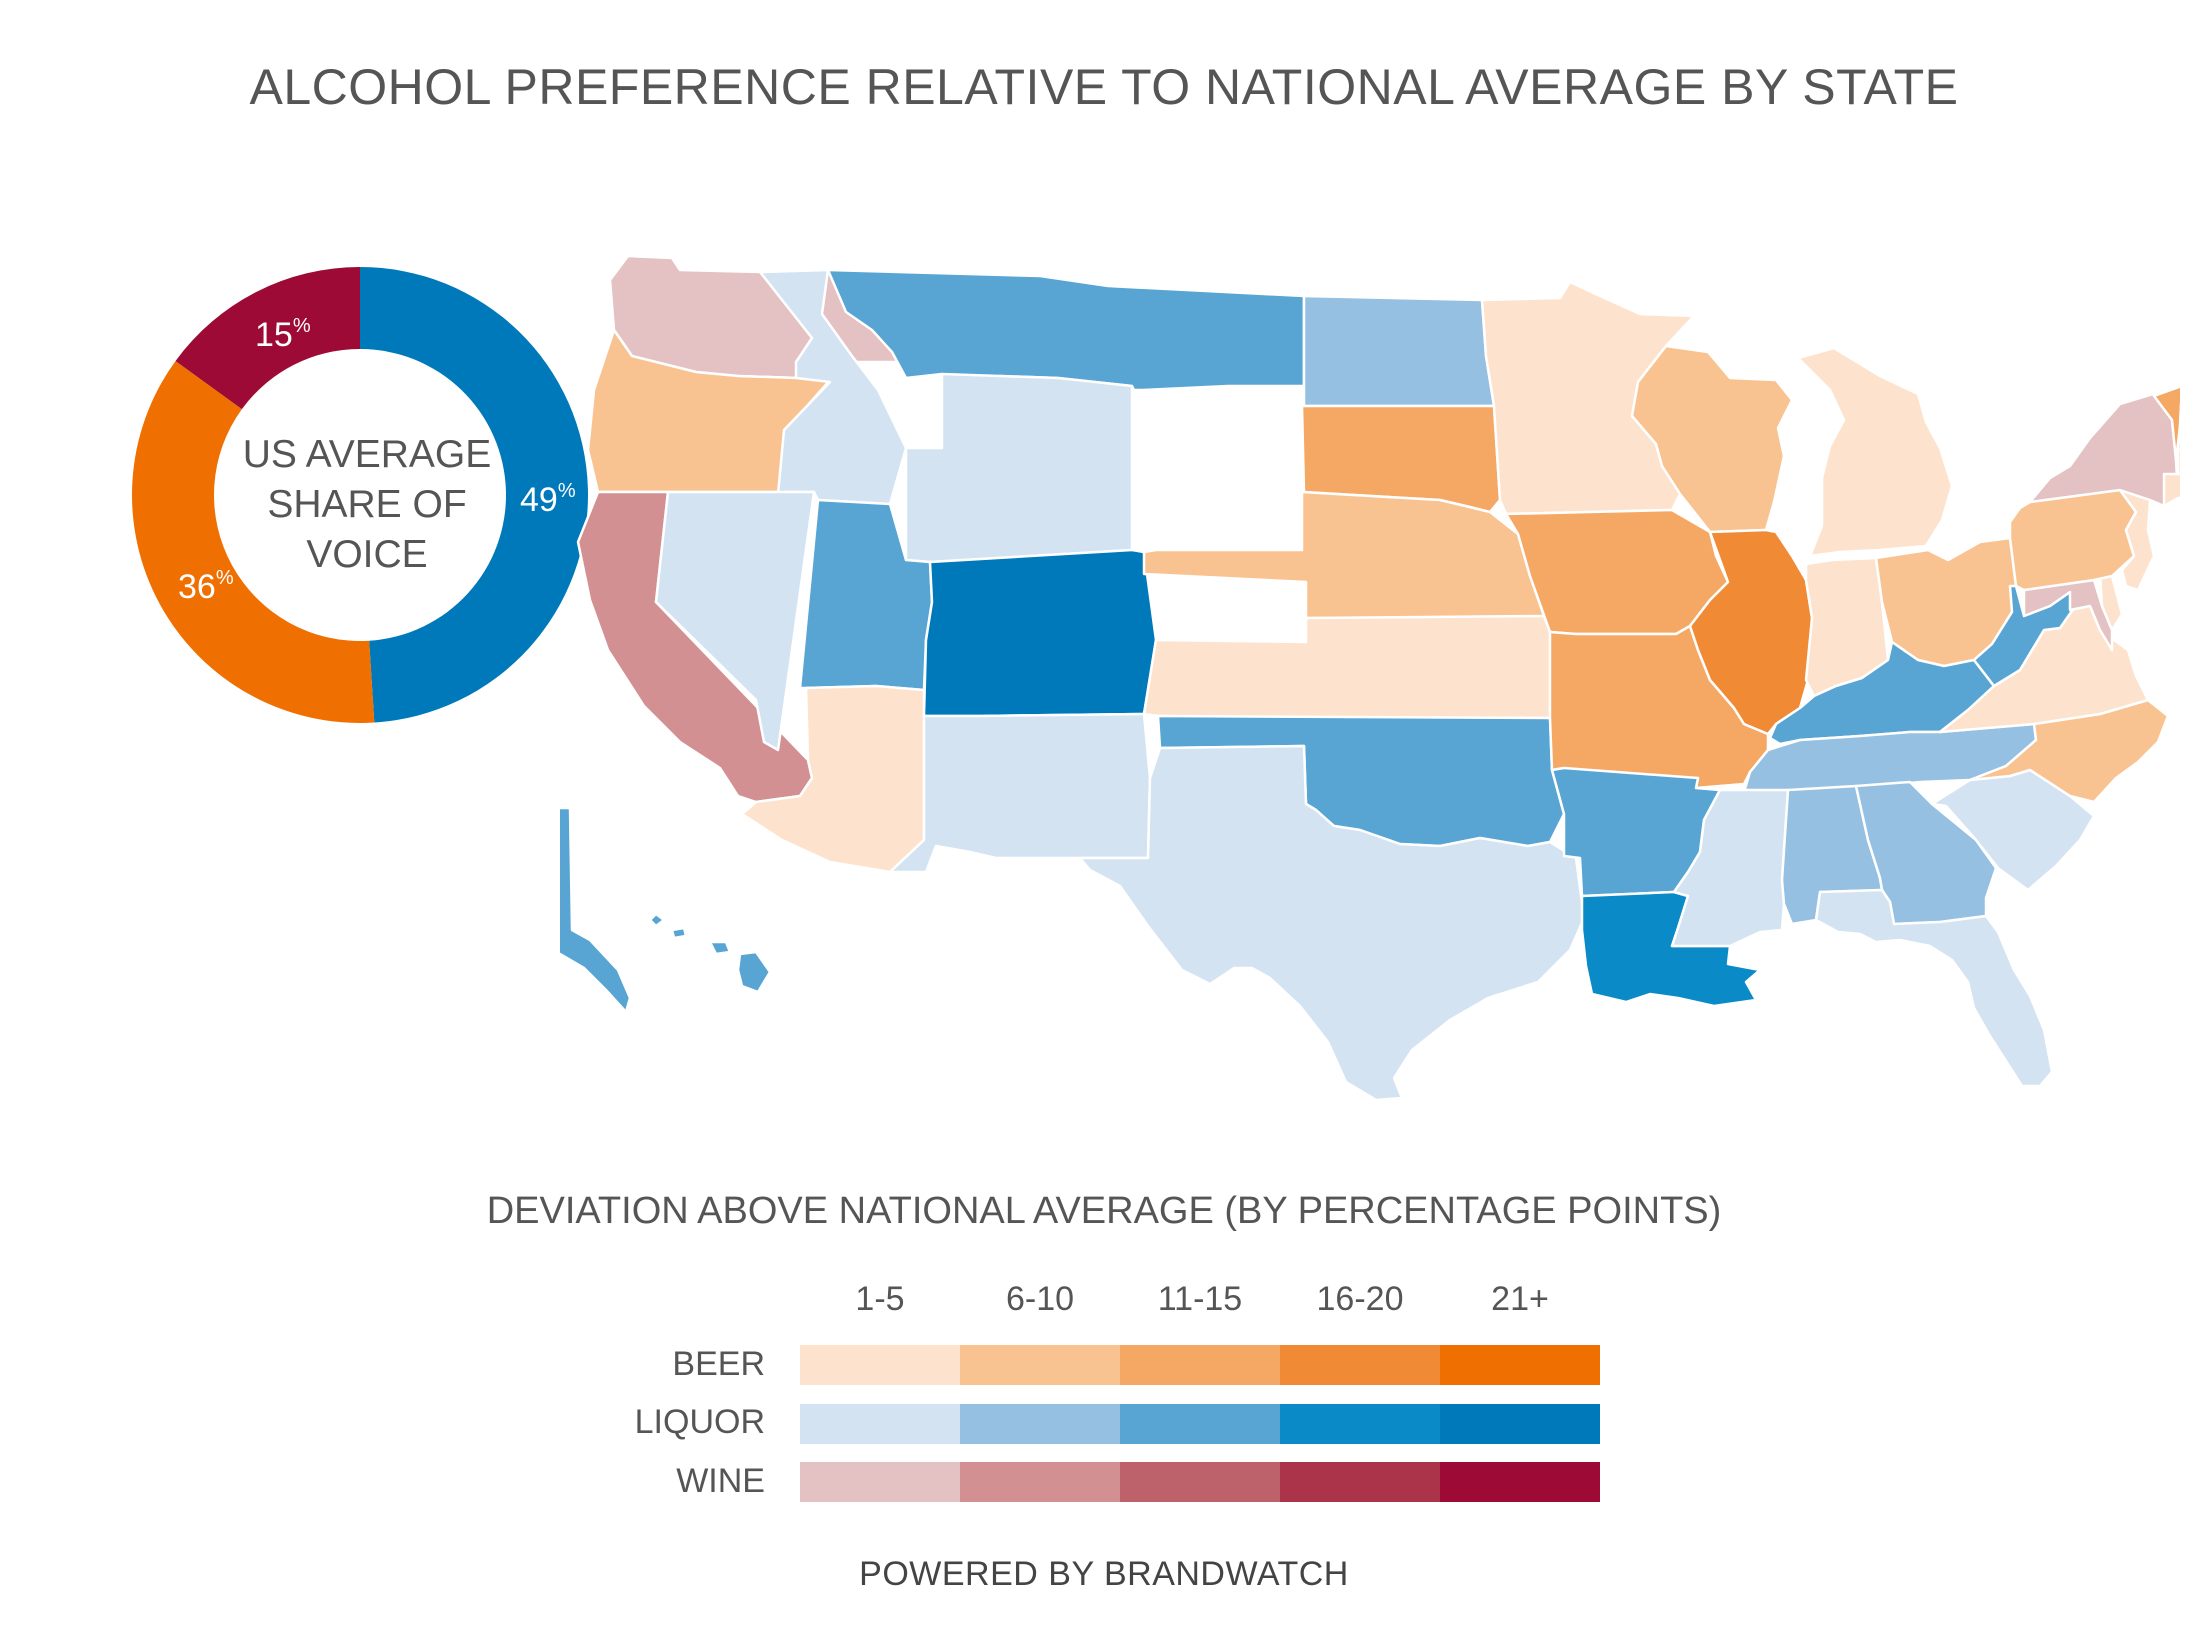 This screenshot has height=1644, width=2208. I want to click on state-nd, so click(1399, 351).